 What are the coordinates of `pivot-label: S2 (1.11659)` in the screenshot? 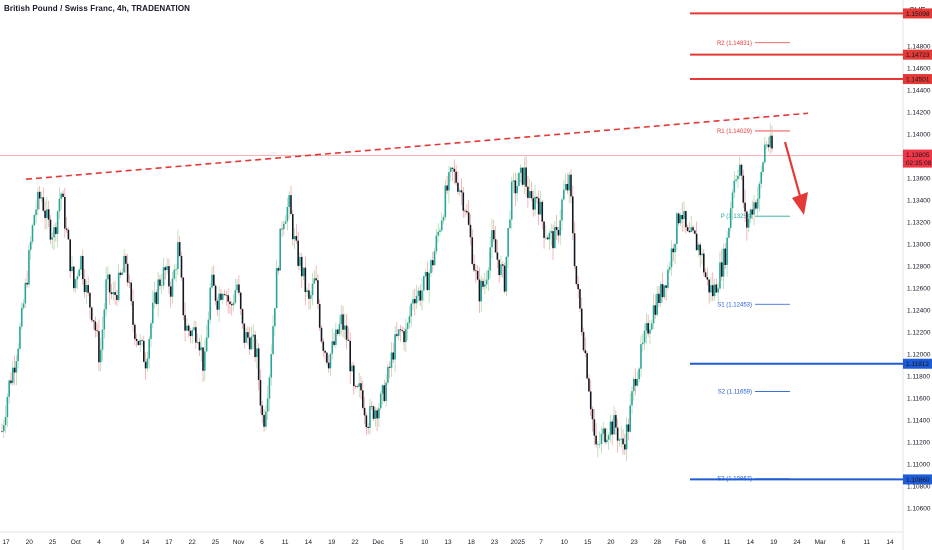 It's located at (735, 393).